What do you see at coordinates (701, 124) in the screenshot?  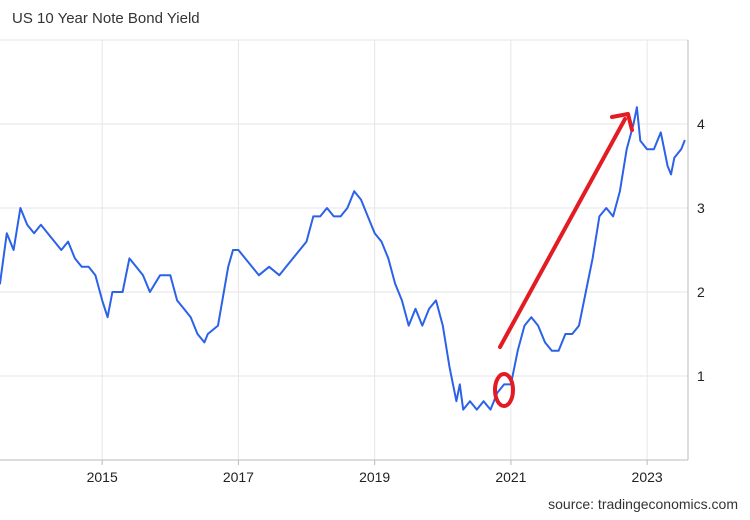 I see `y-tick-label: 4` at bounding box center [701, 124].